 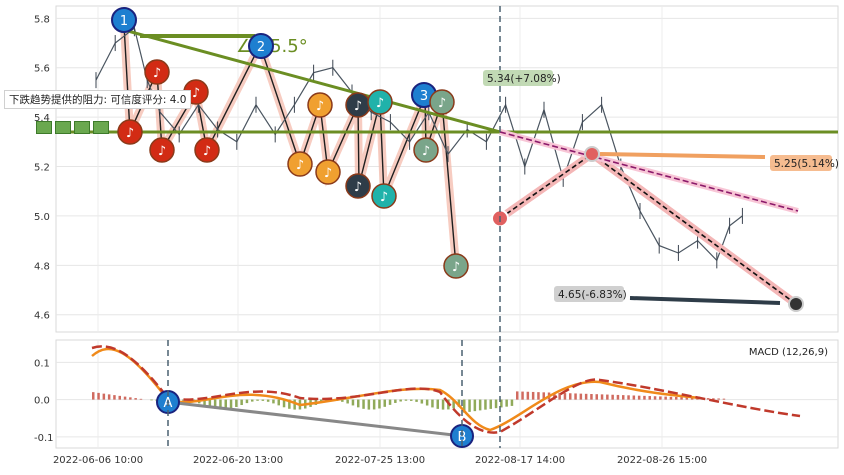 I want to click on x-tick-label: 2022-07-25 13:00, so click(x=380, y=460).